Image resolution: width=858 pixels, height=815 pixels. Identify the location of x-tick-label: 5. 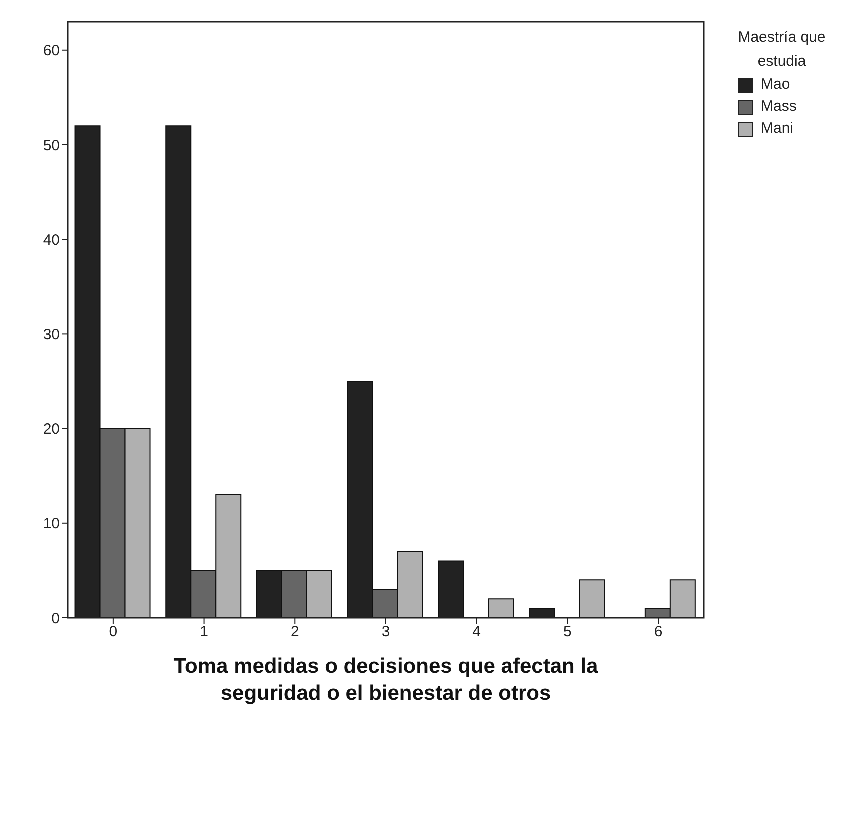
(568, 632).